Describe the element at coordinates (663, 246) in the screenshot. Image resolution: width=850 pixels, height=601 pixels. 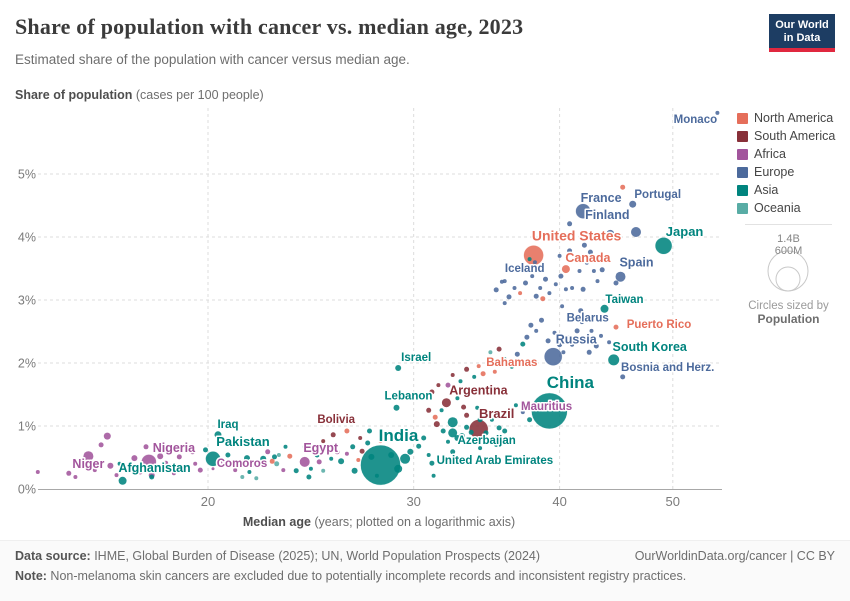
I see `data-point-japan` at that location.